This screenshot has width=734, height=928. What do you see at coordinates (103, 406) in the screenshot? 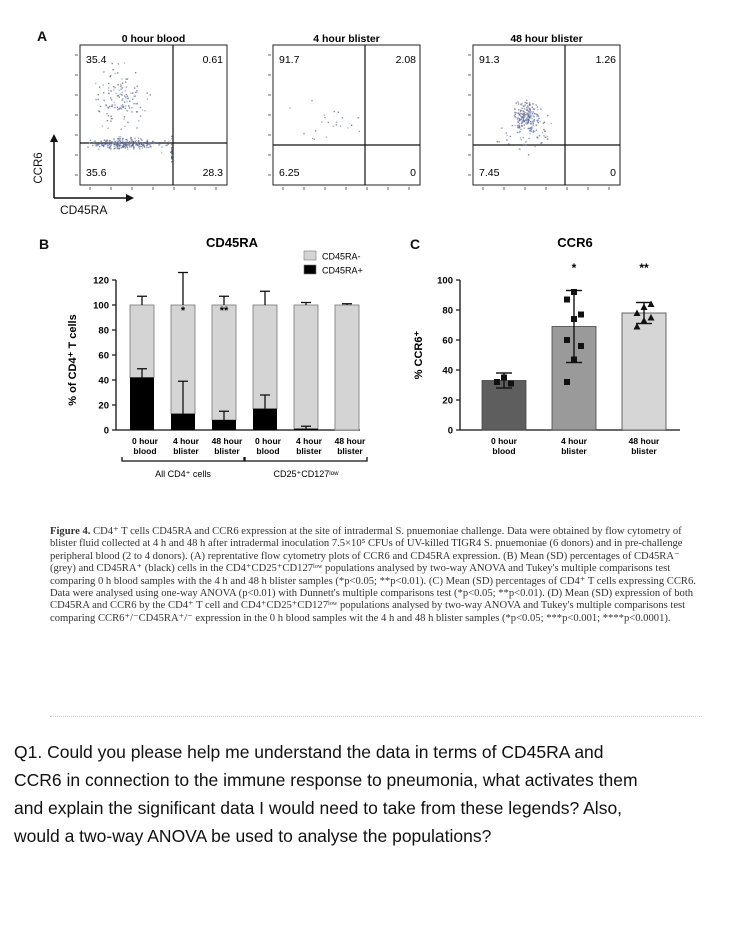
I see `chart-b-y-tick-label: 20` at bounding box center [103, 406].